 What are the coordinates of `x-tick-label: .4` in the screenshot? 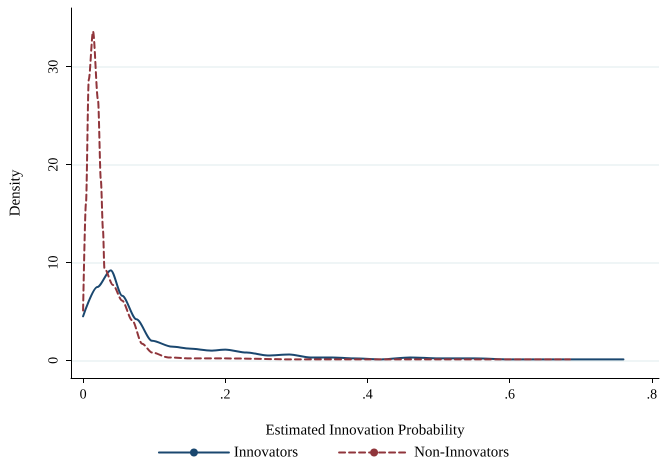 It's located at (367, 395).